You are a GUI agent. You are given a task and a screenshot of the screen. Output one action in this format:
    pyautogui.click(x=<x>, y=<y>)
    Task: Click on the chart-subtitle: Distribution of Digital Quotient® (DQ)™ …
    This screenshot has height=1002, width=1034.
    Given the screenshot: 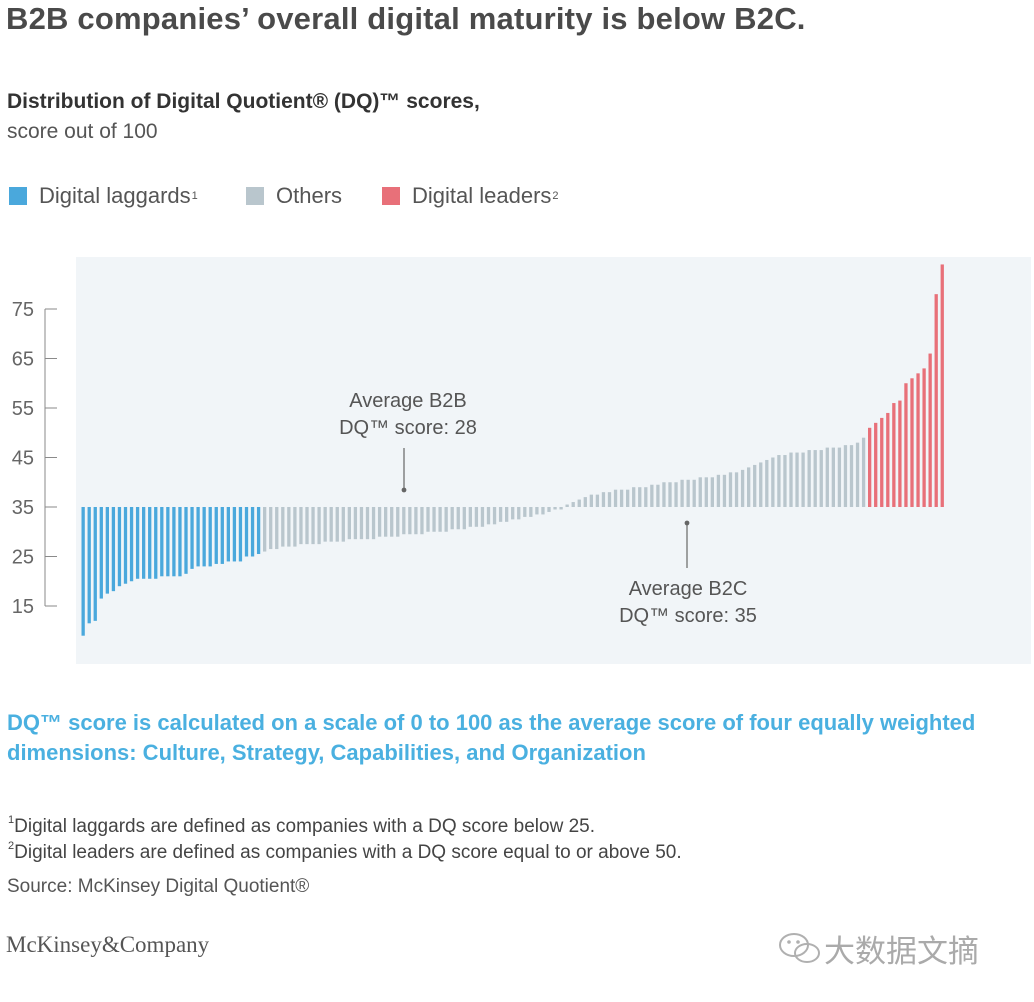 What is the action you would take?
    pyautogui.click(x=243, y=101)
    